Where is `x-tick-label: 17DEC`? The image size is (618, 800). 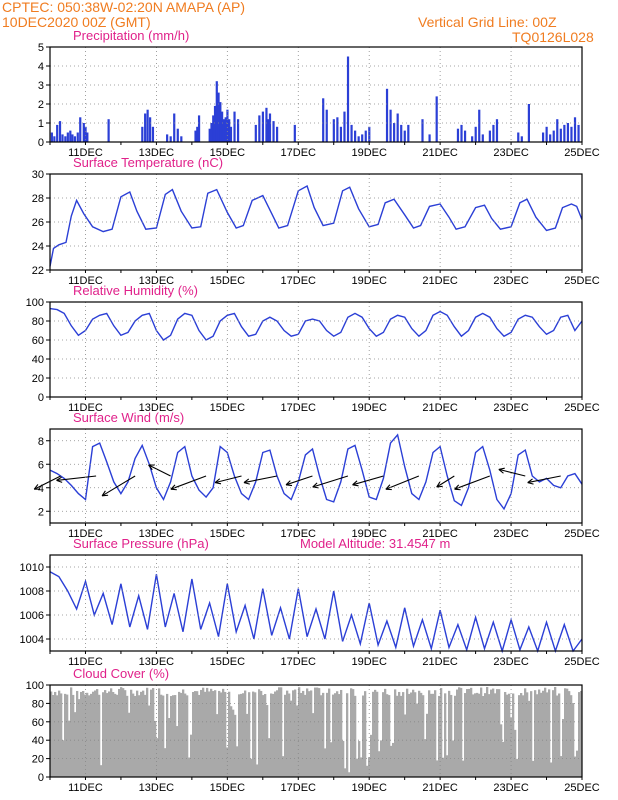 x-tick-label: 17DEC is located at coordinates (299, 662).